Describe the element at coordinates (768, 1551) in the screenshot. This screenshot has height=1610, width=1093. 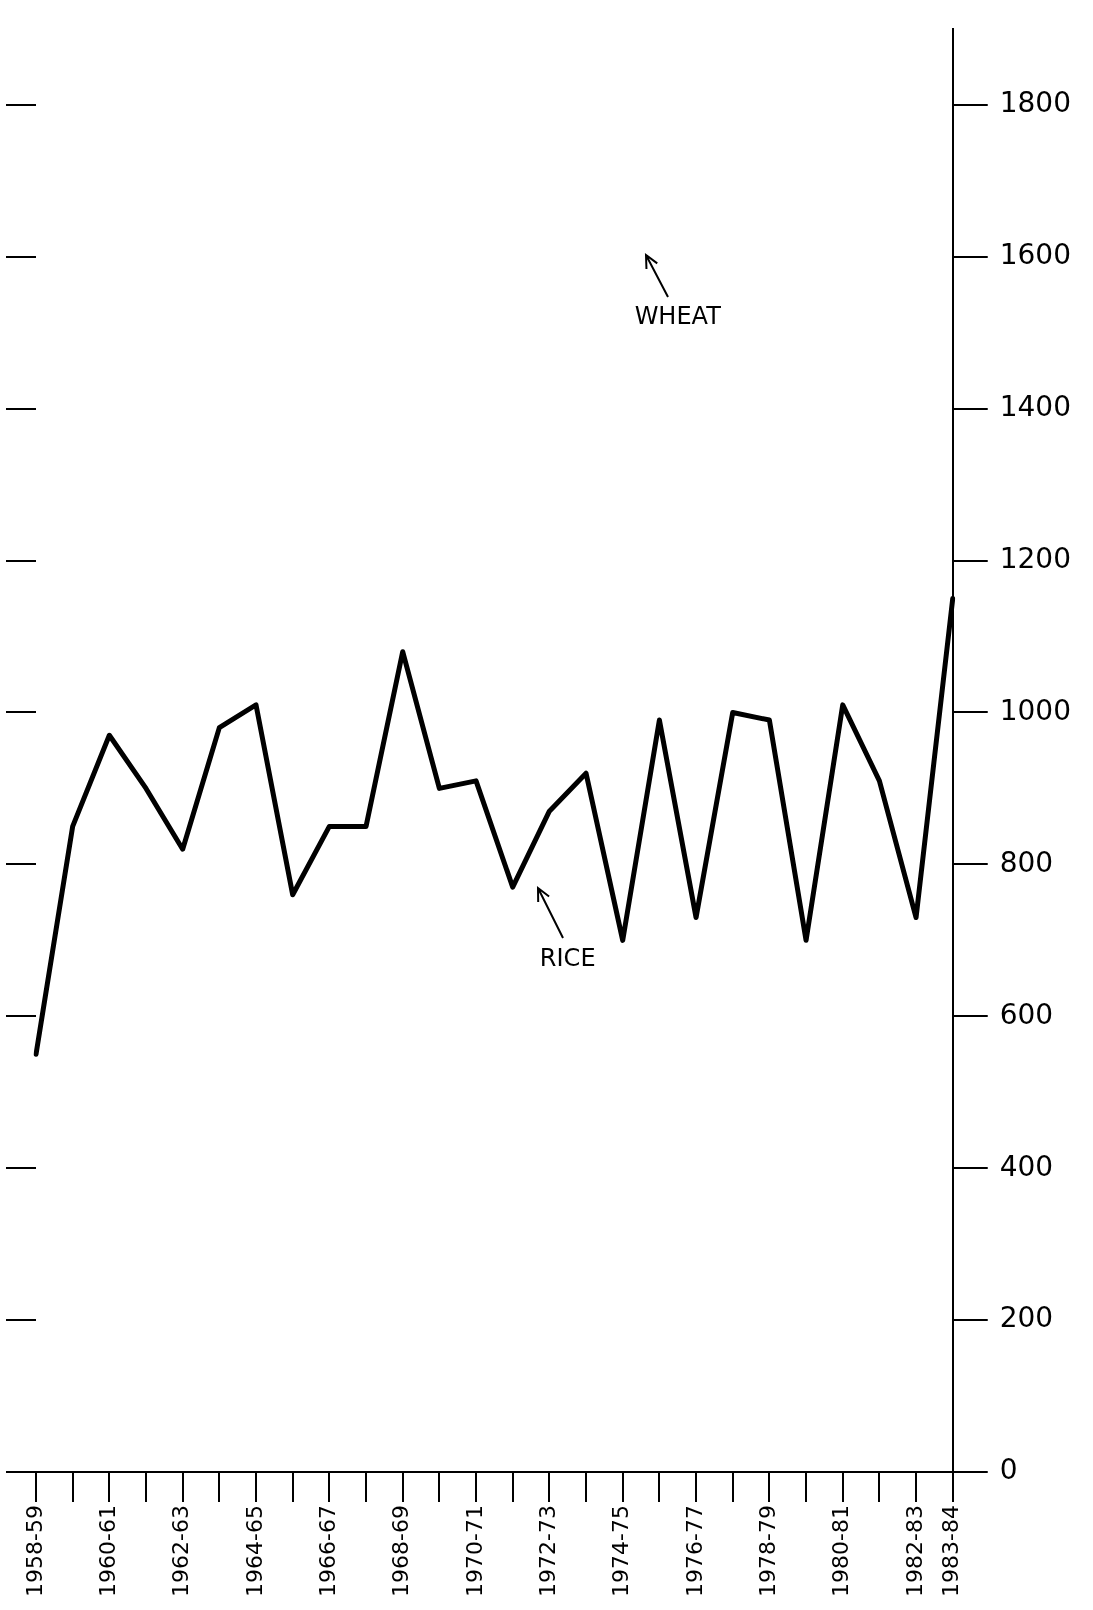
I see `x-tick-label: 1978-79` at that location.